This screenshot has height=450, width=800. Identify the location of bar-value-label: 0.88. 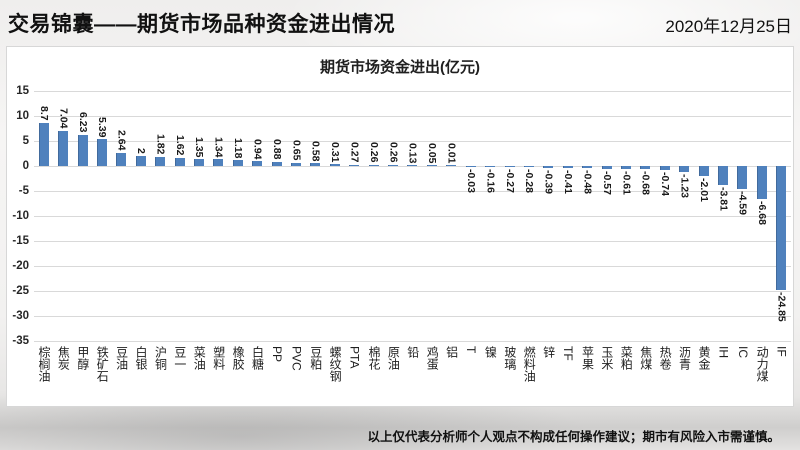
(276, 149).